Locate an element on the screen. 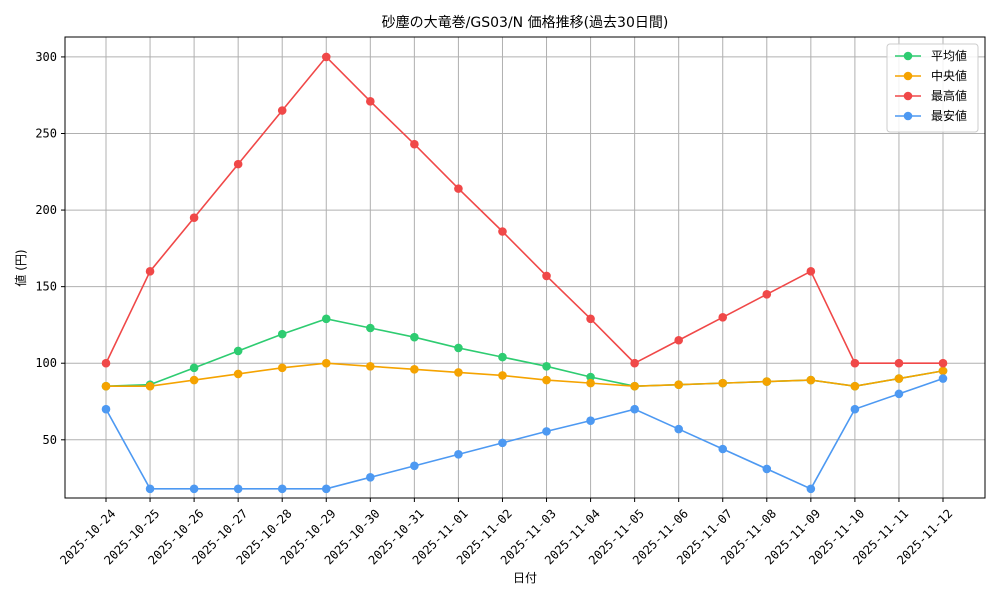 The height and width of the screenshot is (600, 1000). y-tick-label: 250 is located at coordinates (46, 133).